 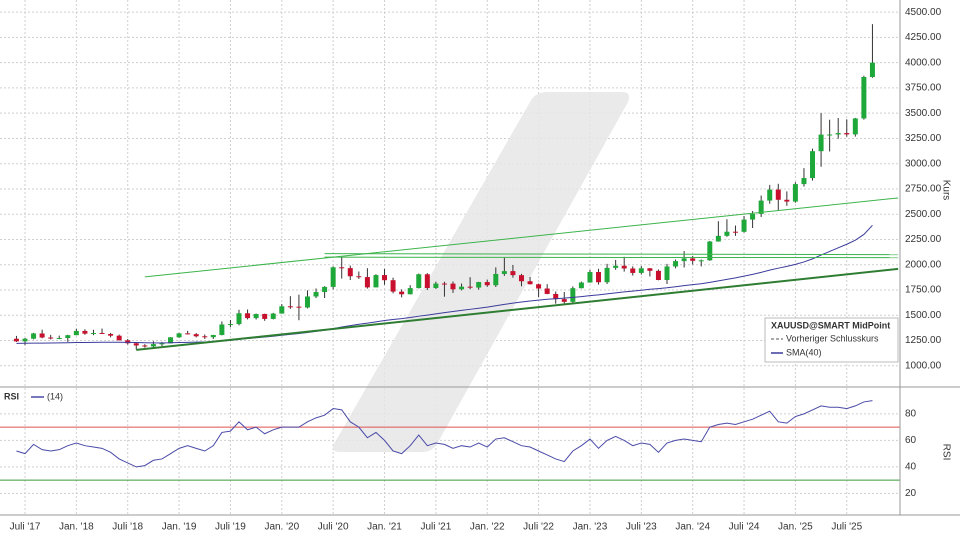 What do you see at coordinates (641, 527) in the screenshot?
I see `x-tick-label: Juli '23` at bounding box center [641, 527].